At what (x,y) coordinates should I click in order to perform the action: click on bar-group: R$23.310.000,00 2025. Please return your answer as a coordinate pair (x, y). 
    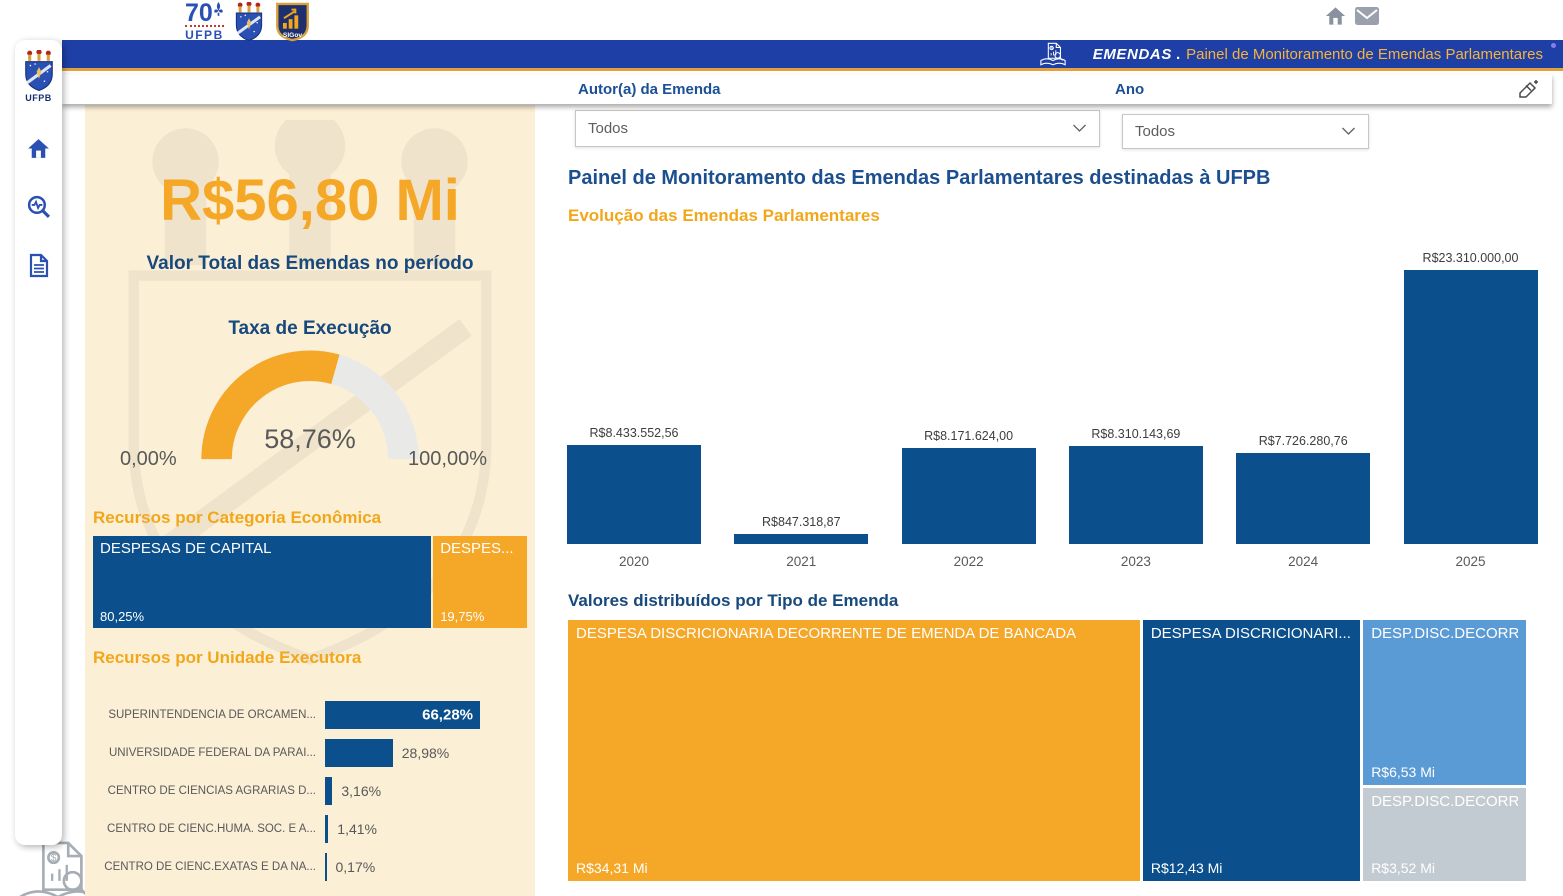
    Looking at the image, I should click on (1470, 407).